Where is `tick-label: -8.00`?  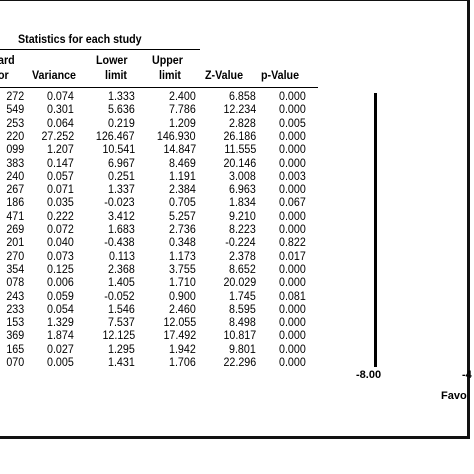 tick-label: -8.00 is located at coordinates (369, 375).